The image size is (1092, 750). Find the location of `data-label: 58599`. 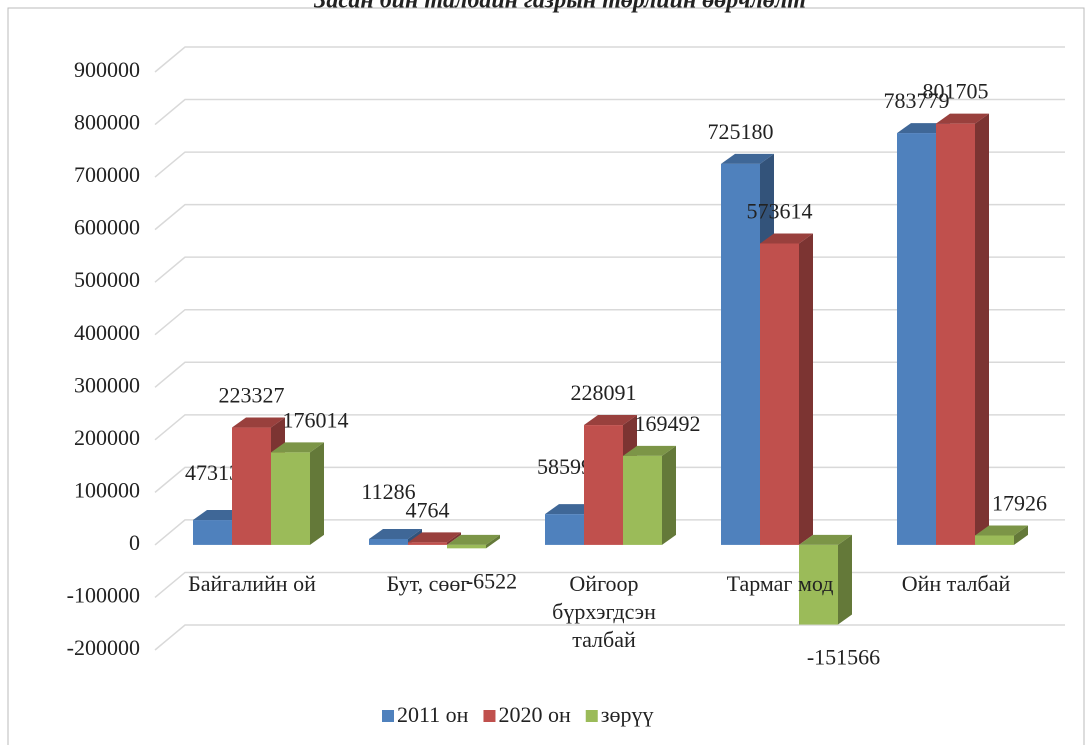

data-label: 58599 is located at coordinates (564, 466).